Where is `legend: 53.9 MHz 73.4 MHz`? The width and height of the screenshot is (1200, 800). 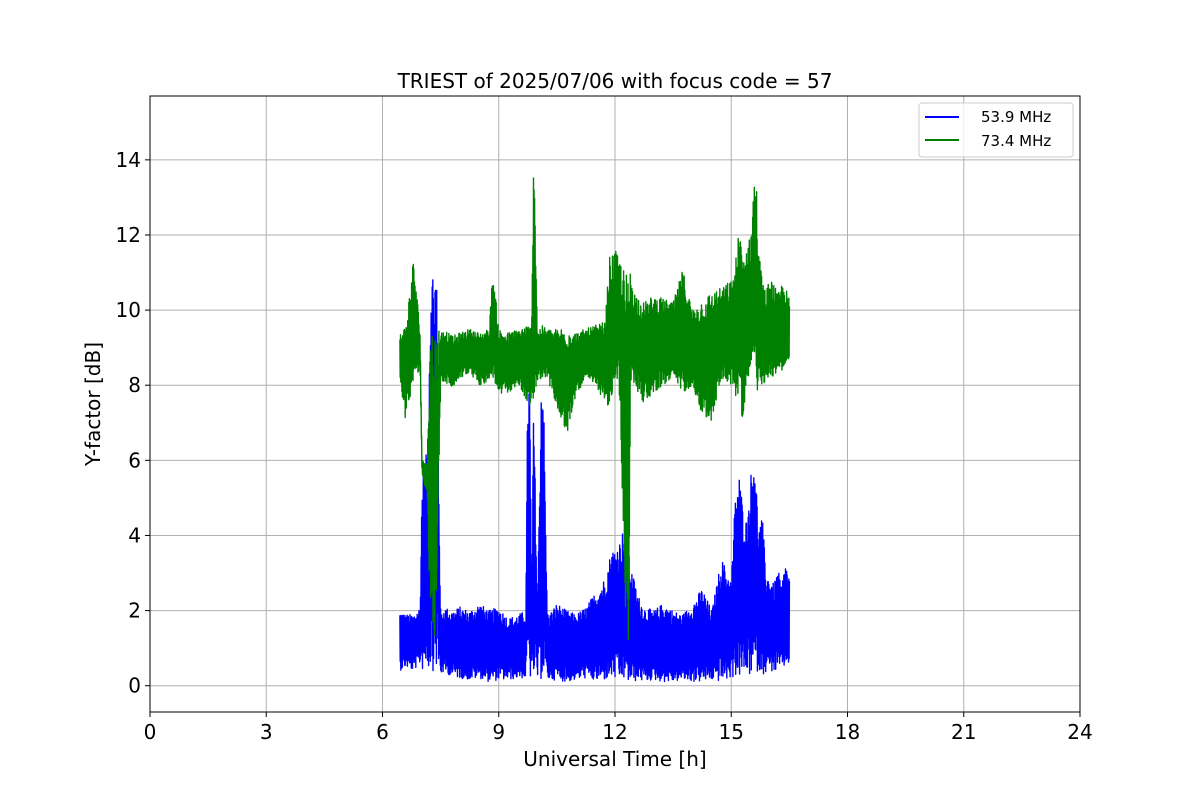 legend: 53.9 MHz 73.4 MHz is located at coordinates (996, 130).